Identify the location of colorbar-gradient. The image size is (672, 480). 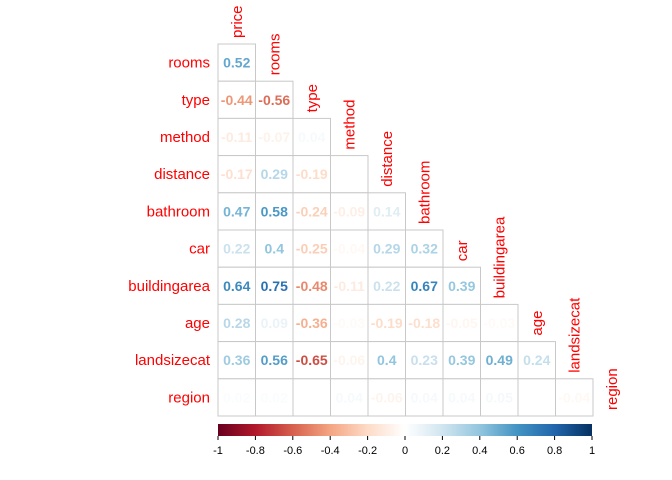
(405, 430).